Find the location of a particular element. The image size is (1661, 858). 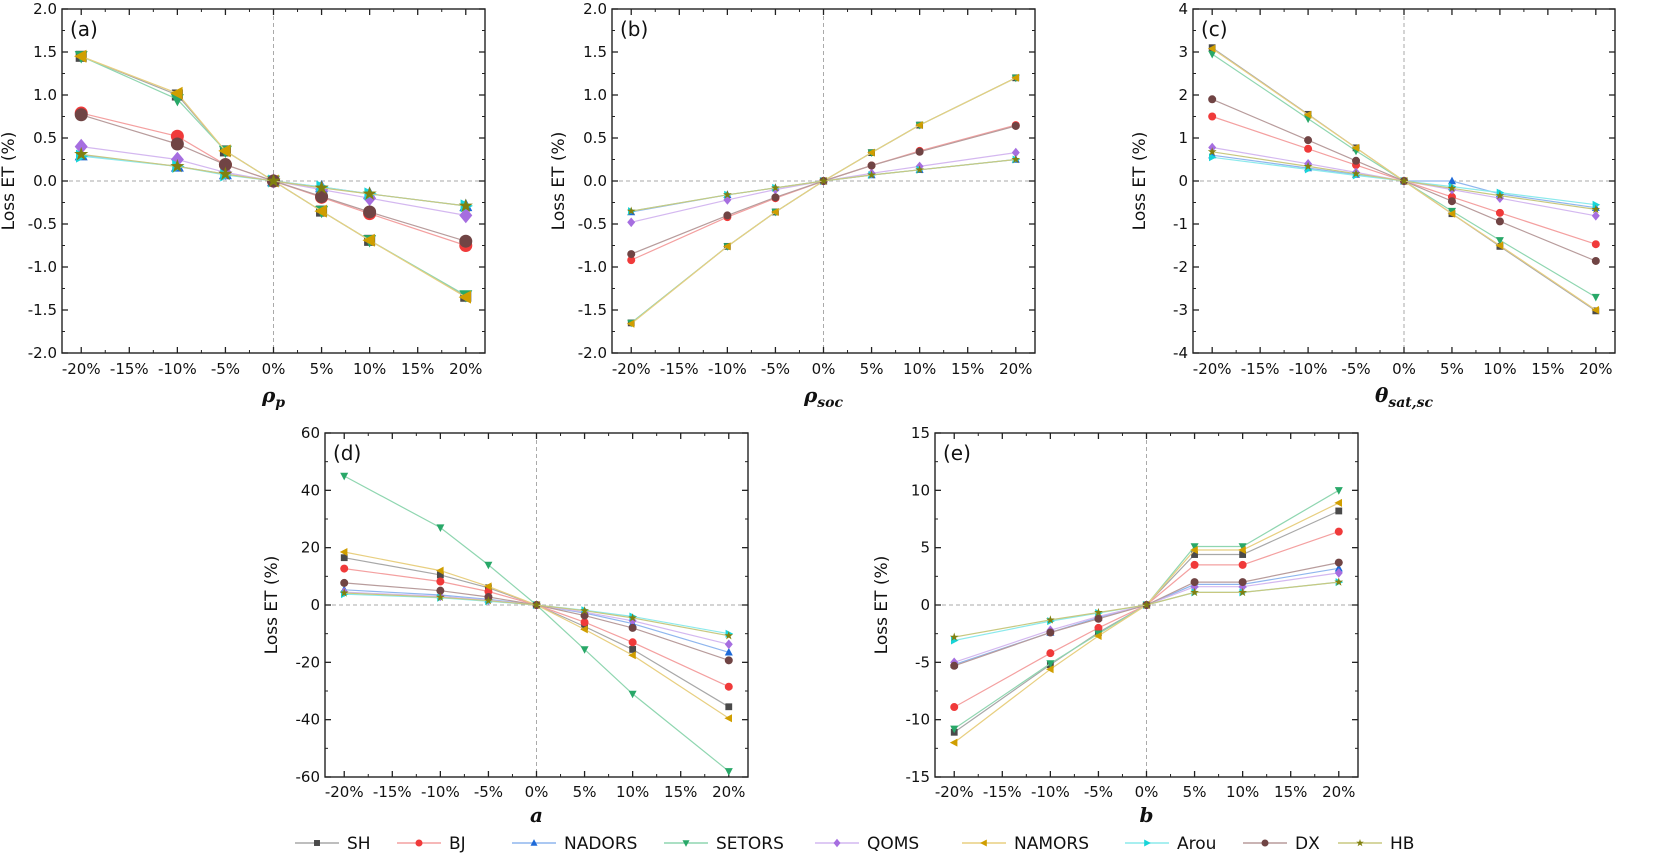

y-tick-label: 2.0 is located at coordinates (595, 9).